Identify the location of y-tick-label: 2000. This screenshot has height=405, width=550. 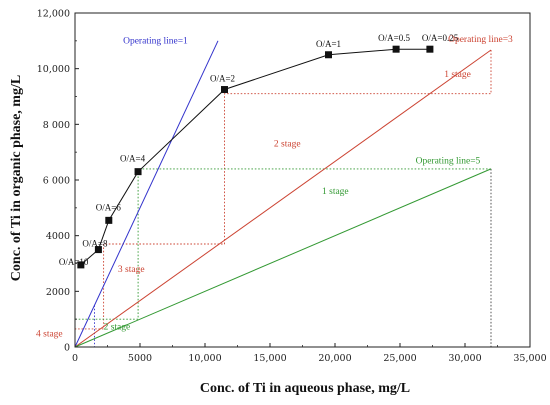
(58, 292).